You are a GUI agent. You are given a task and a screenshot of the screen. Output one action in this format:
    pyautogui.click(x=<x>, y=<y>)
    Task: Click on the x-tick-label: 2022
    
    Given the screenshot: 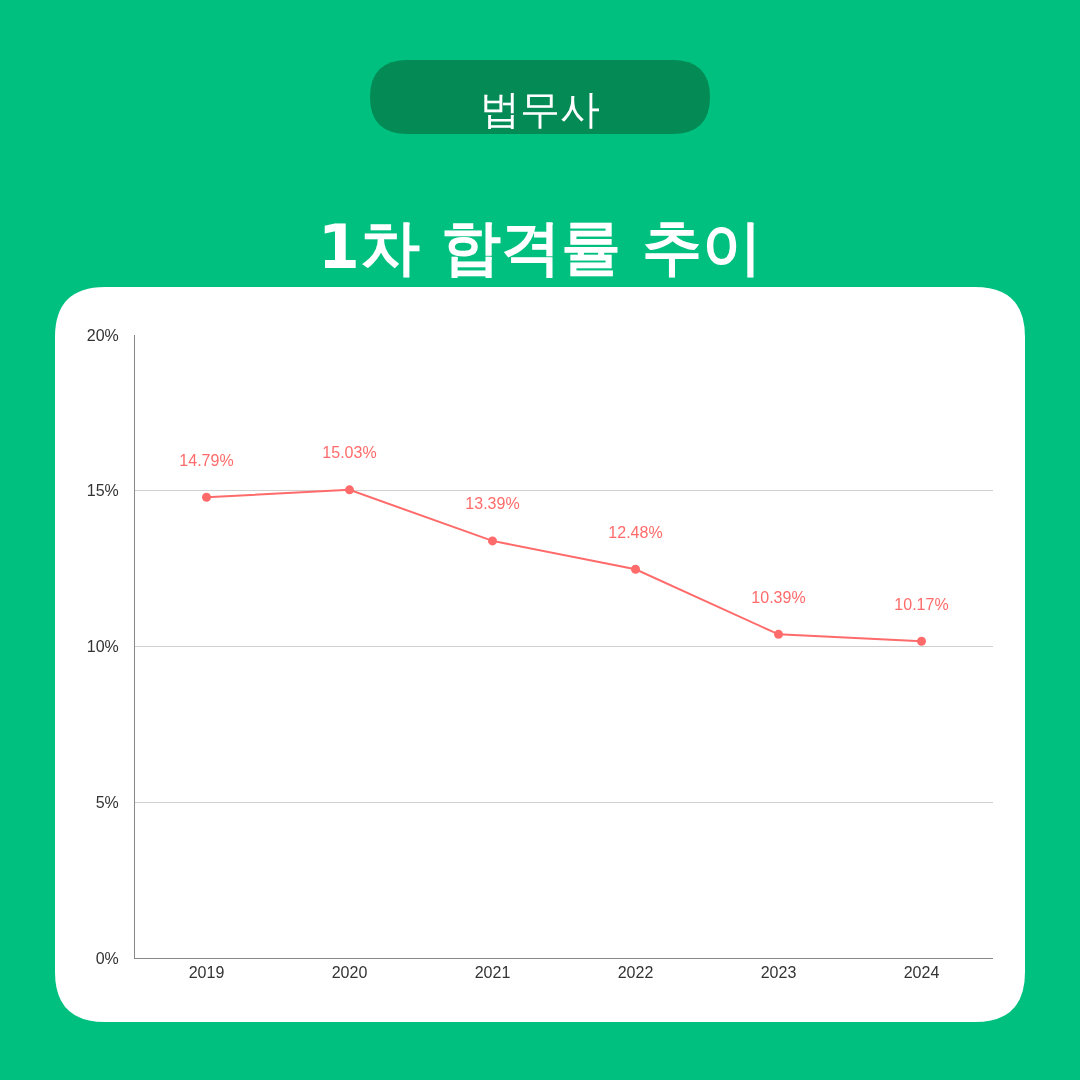 What is the action you would take?
    pyautogui.click(x=635, y=973)
    